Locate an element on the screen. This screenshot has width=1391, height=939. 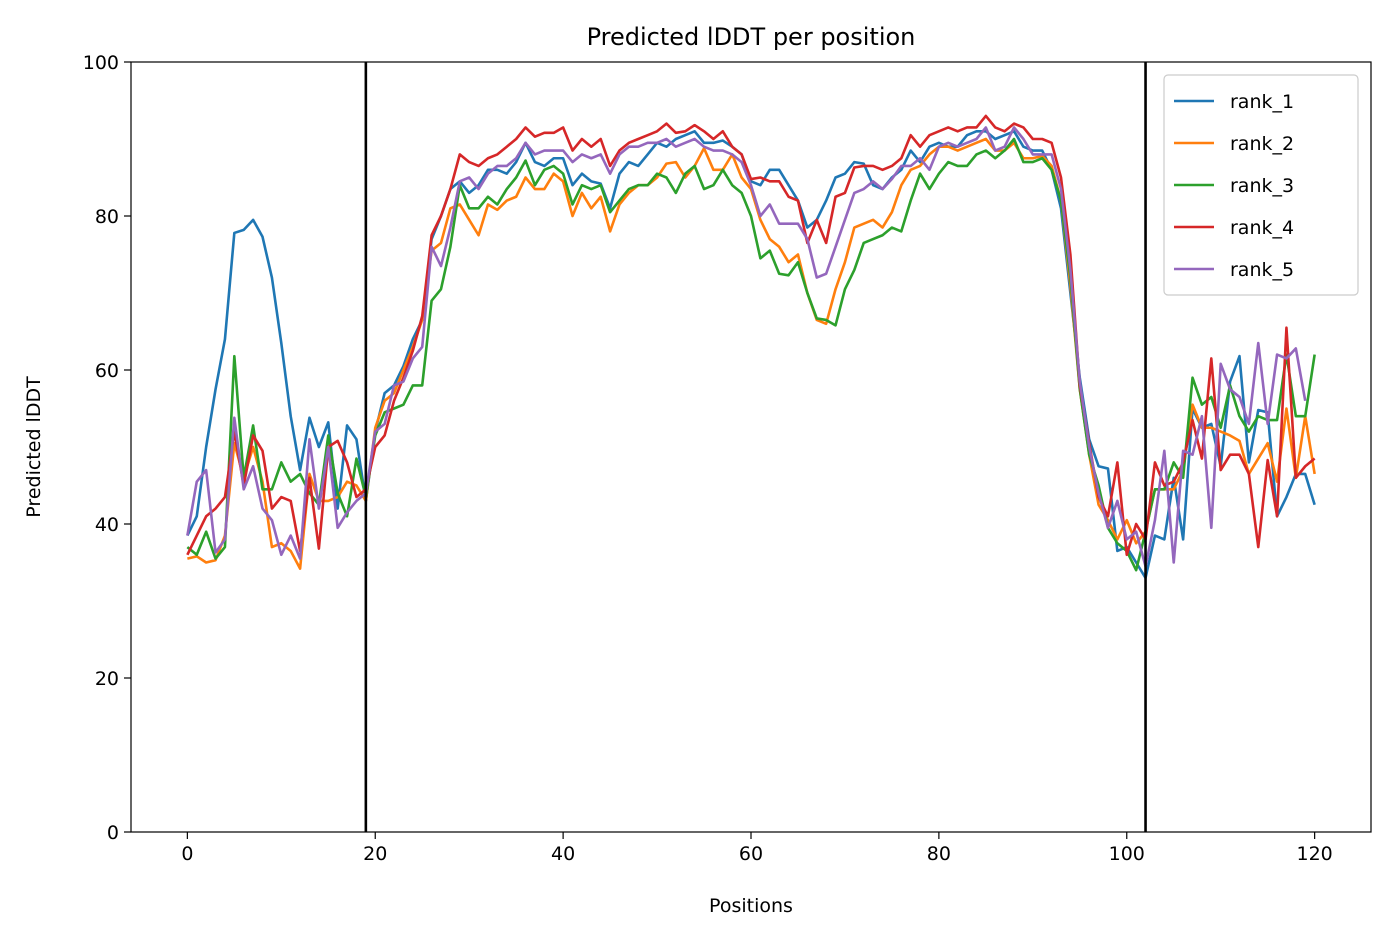
x-tick-label: 100 is located at coordinates (1127, 854).